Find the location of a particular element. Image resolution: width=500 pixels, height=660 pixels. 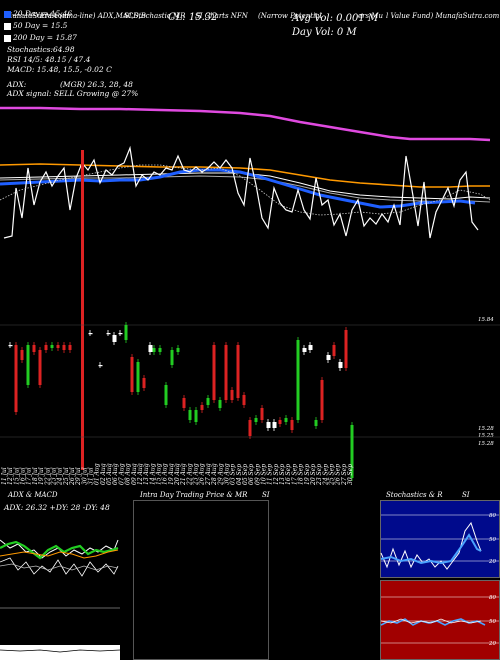

legend-ema50-label: 50 Day = 15.5 is located at coordinates (40, 25).